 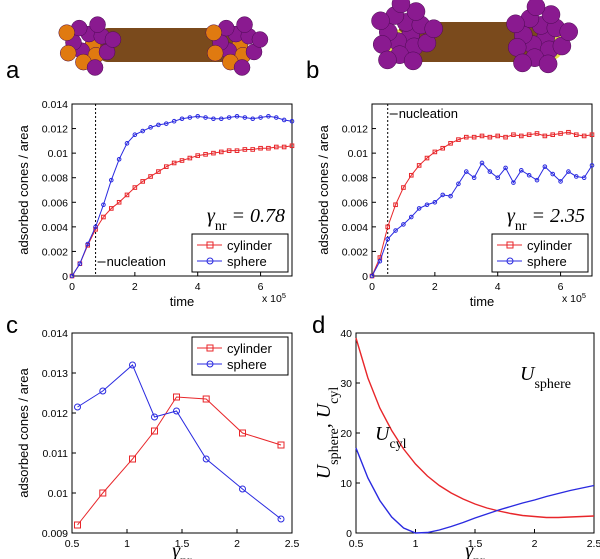 I want to click on y-tick-label: 0.013, so click(x=55, y=374).